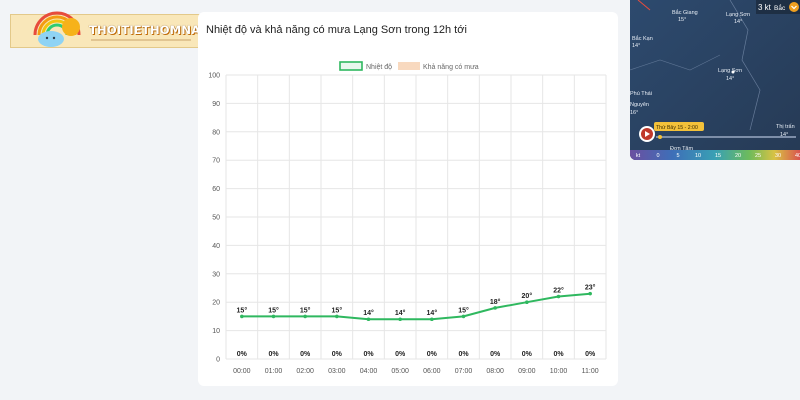 Image resolution: width=800 pixels, height=400 pixels. Describe the element at coordinates (733, 72) in the screenshot. I see `city-marker-icon` at that location.